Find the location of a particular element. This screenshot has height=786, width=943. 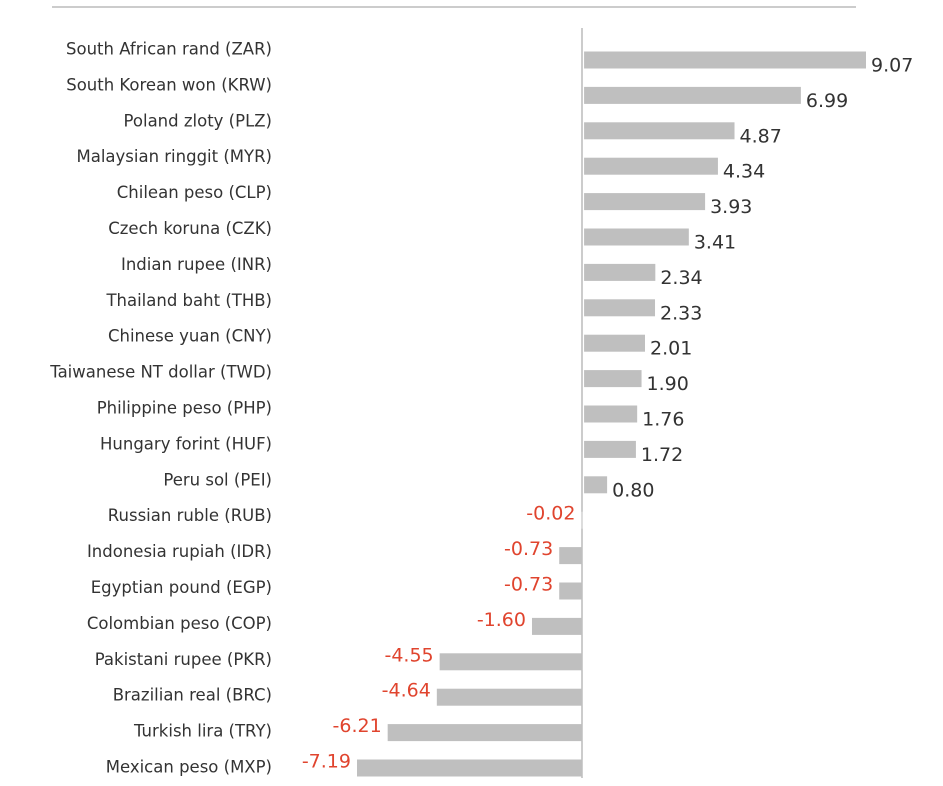

category-label: Egyptian pound (EGP) is located at coordinates (181, 587).